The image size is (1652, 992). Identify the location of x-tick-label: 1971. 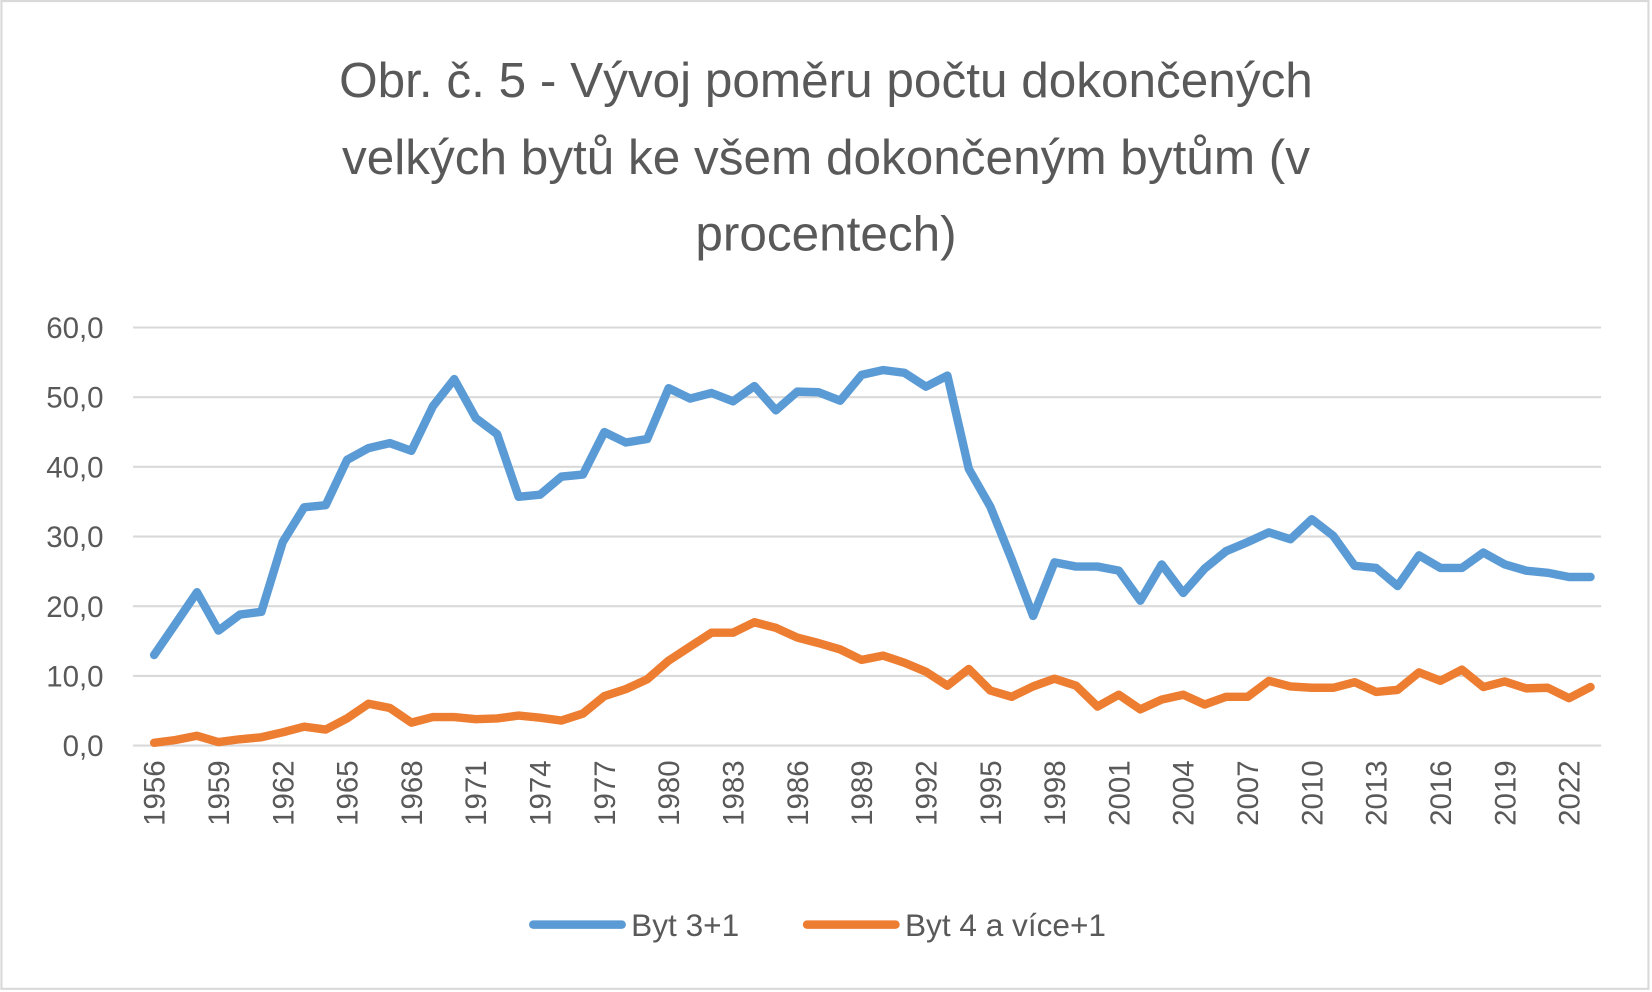
(476, 793).